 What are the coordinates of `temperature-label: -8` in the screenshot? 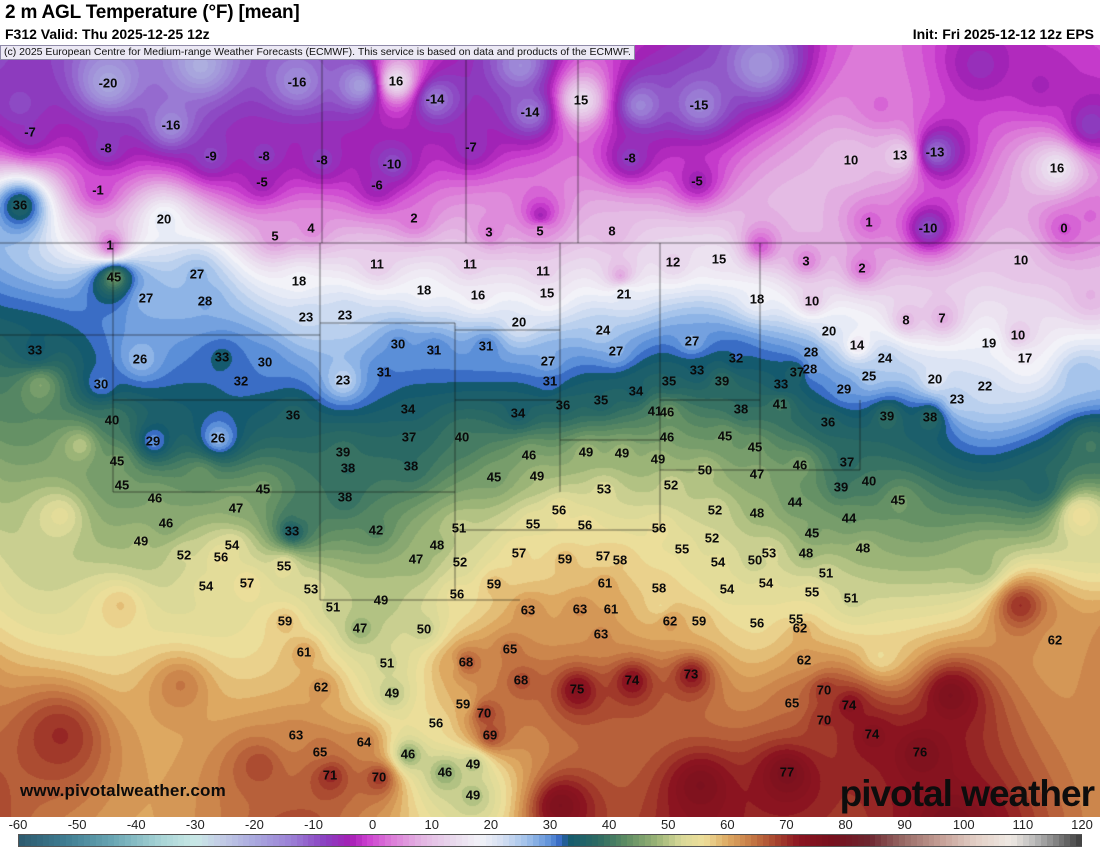 It's located at (264, 156).